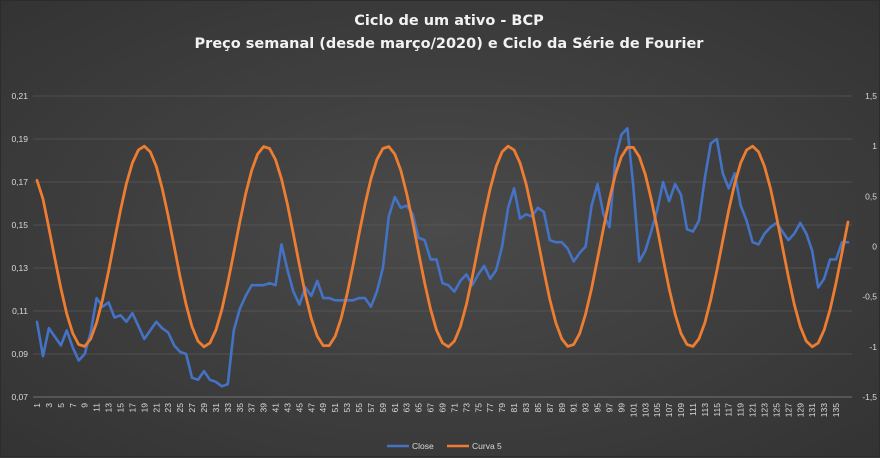  I want to click on x-tick-label: 25, so click(180, 408).